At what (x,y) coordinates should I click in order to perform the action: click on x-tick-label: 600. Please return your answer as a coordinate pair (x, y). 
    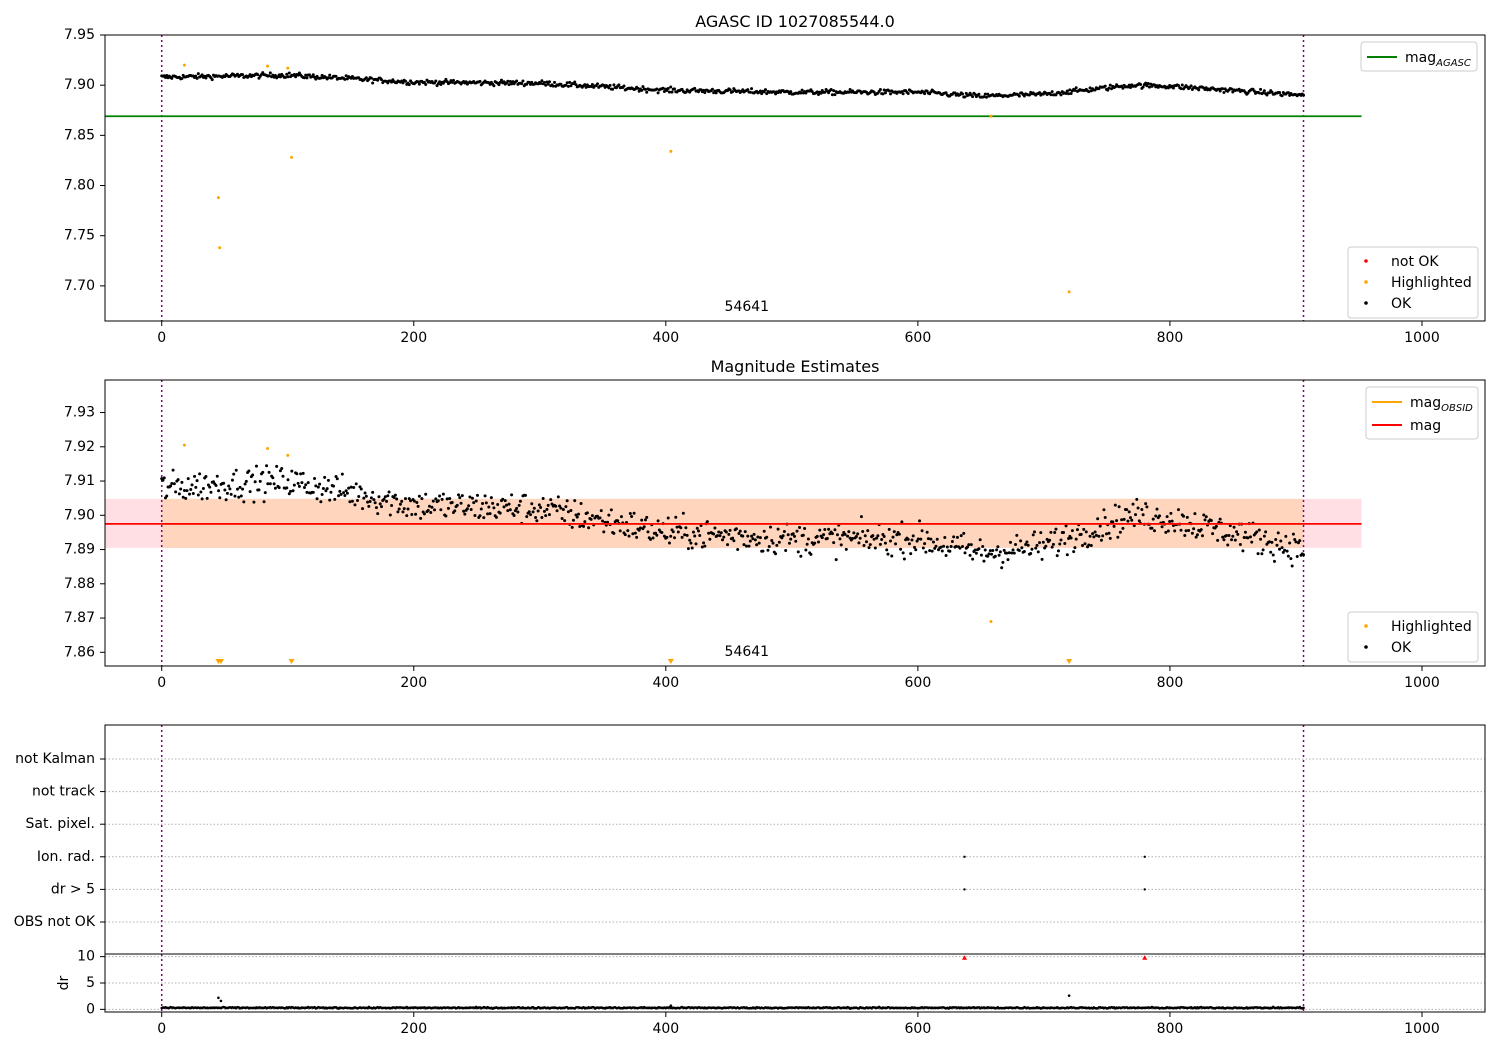
    Looking at the image, I should click on (918, 1029).